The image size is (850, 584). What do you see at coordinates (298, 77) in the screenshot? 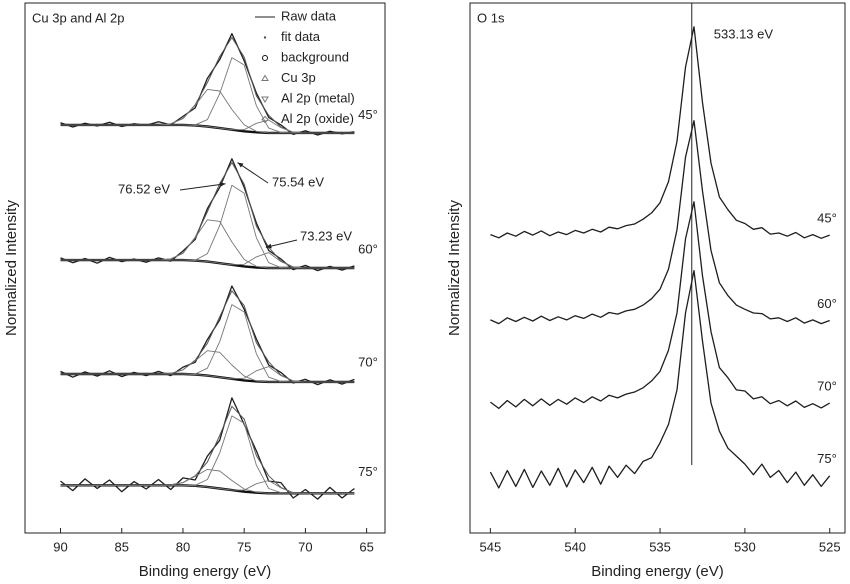
I see `legend-label: Cu 3p` at bounding box center [298, 77].